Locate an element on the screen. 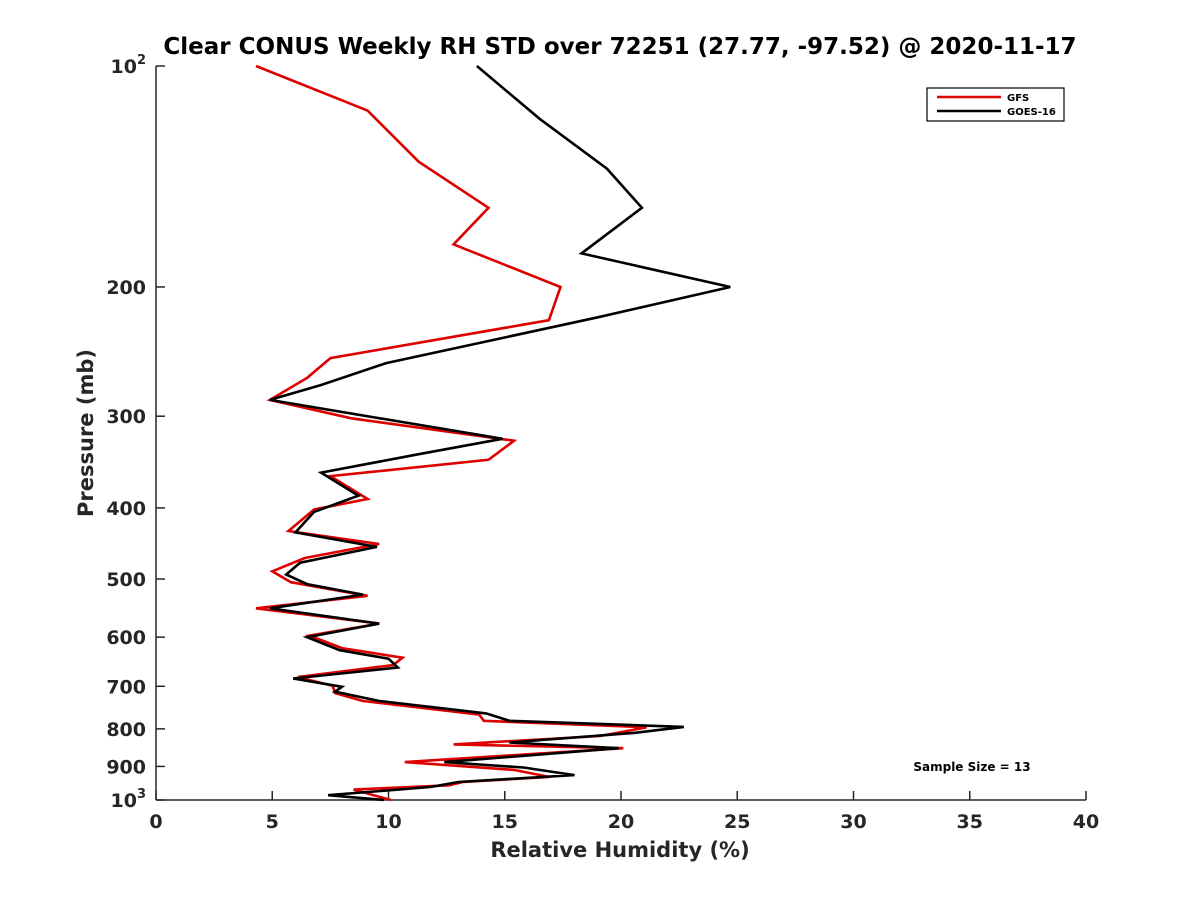  y-tick-label: 400 is located at coordinates (126, 509).